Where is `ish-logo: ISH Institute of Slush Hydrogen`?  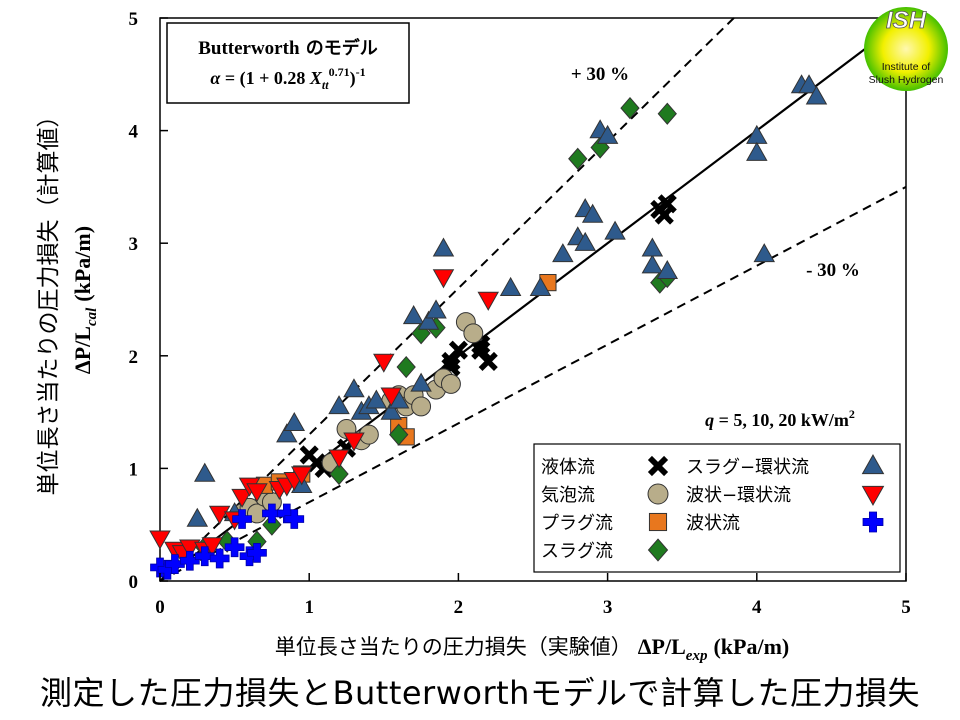
ish-logo: ISH Institute of Slush Hydrogen is located at coordinates (906, 49).